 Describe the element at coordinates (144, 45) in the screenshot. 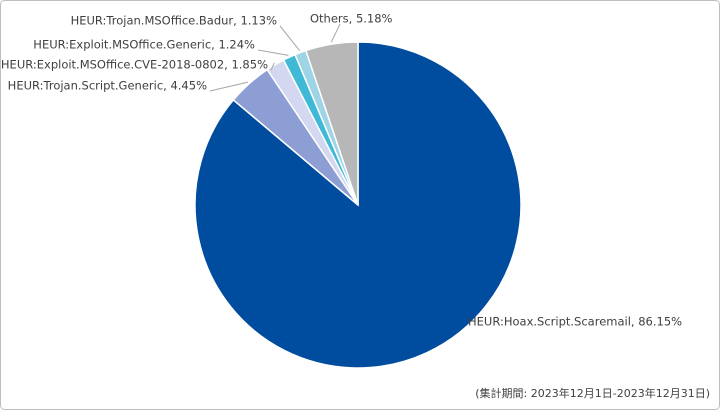

I see `data-label: HEUR:Exploit.MSOffice.Generic, 1.24%` at that location.